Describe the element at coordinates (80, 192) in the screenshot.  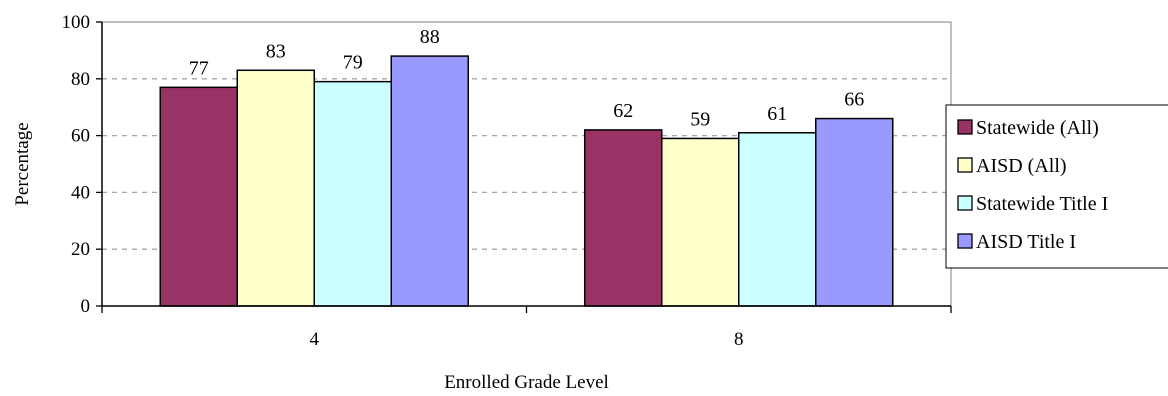
I see `y-tick-label: 40` at that location.